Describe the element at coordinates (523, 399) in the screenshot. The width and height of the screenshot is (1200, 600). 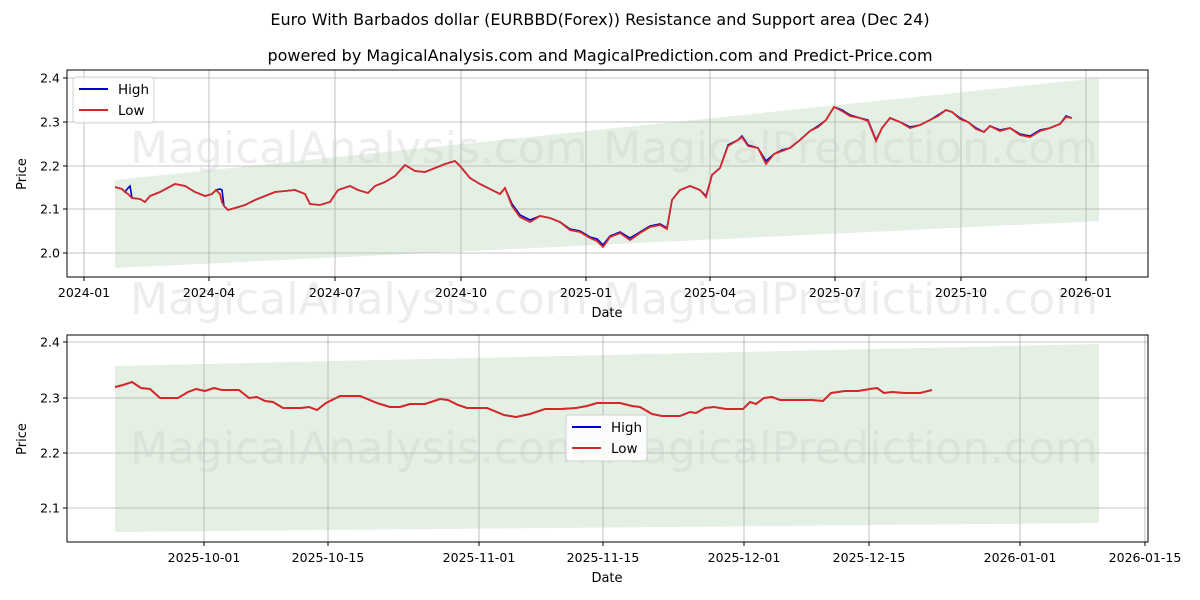
I see `bottom-low-line` at that location.